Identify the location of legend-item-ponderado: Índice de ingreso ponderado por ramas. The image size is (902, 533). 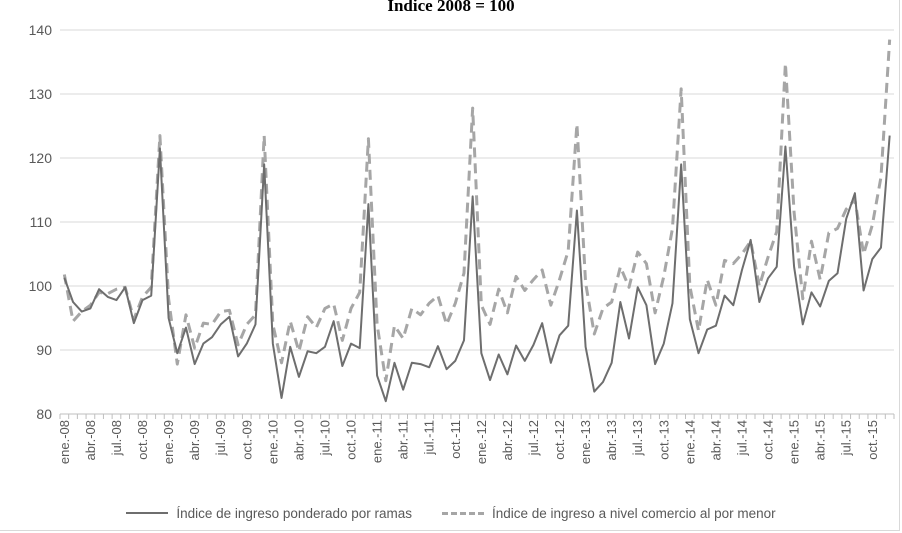
(269, 513).